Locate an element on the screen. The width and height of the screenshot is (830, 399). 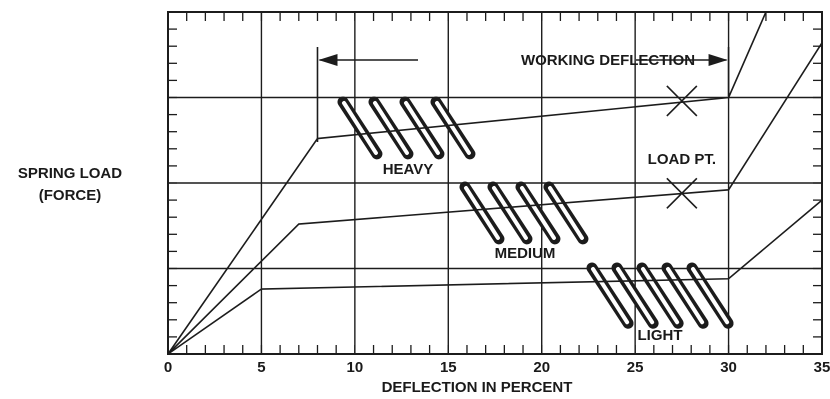
working-deflection-label: WORKING DEFLECTION is located at coordinates (608, 60).